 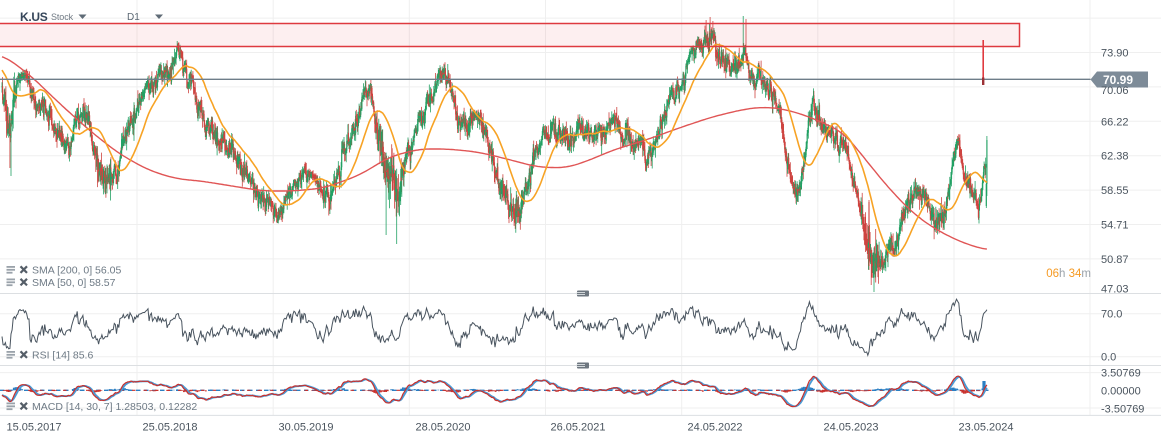 What do you see at coordinates (1115, 122) in the screenshot?
I see `svg-text: 66.22` at bounding box center [1115, 122].